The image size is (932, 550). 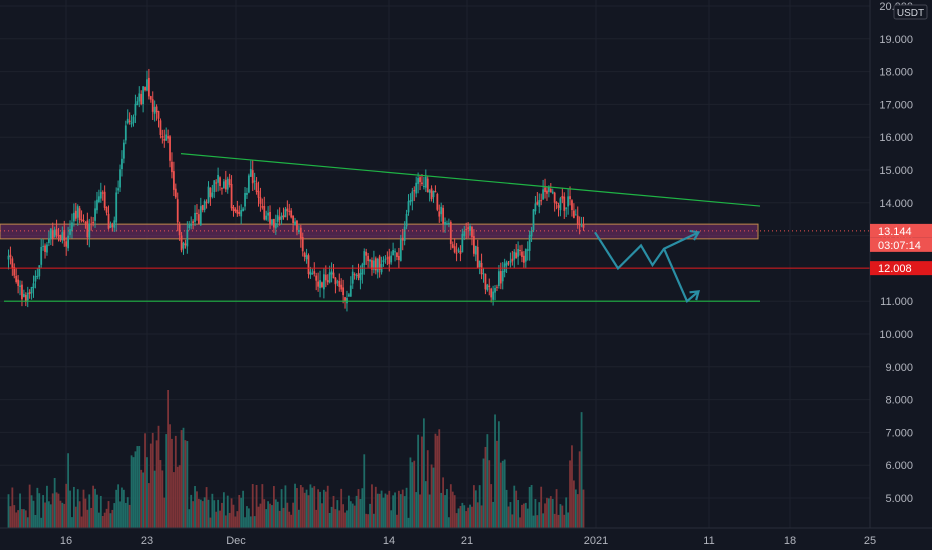 I want to click on time-axis-label: 2021, so click(x=596, y=541).